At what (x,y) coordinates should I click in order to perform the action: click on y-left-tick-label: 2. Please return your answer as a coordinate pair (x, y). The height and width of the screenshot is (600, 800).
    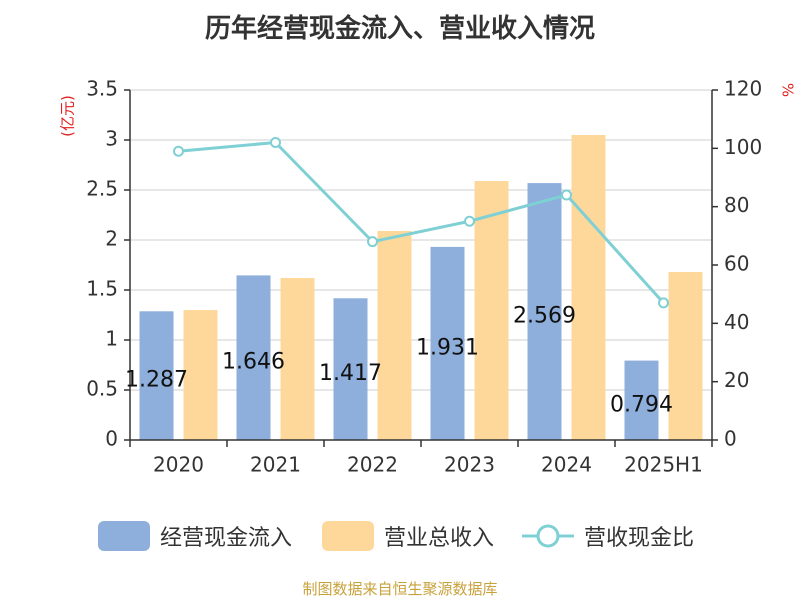
    Looking at the image, I should click on (111, 239).